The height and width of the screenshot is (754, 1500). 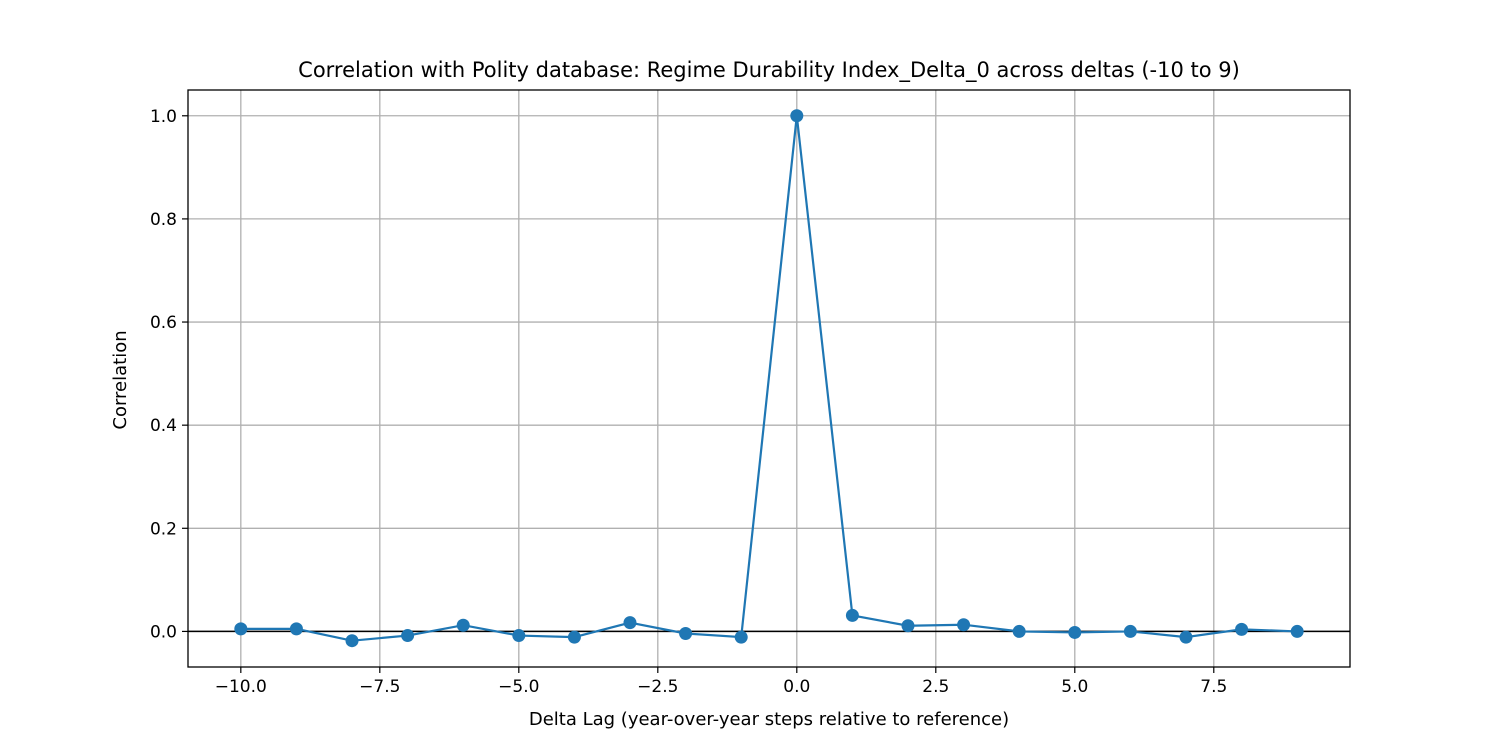 I want to click on y-tick-label: 0.8, so click(x=163, y=220).